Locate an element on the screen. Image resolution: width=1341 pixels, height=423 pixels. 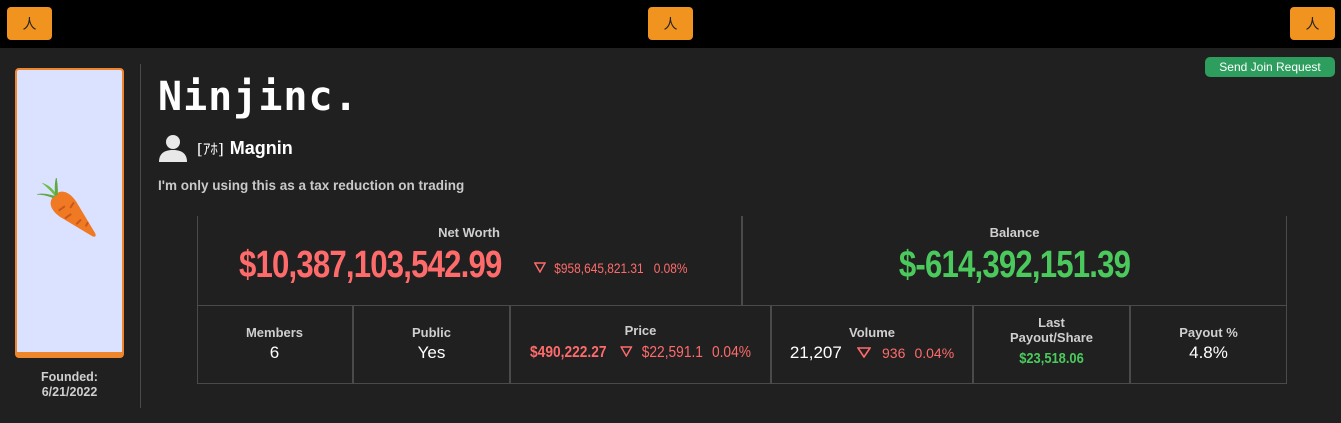
price-cell: Price $490,222.27 $22,591.1 0.04% is located at coordinates (640, 344).